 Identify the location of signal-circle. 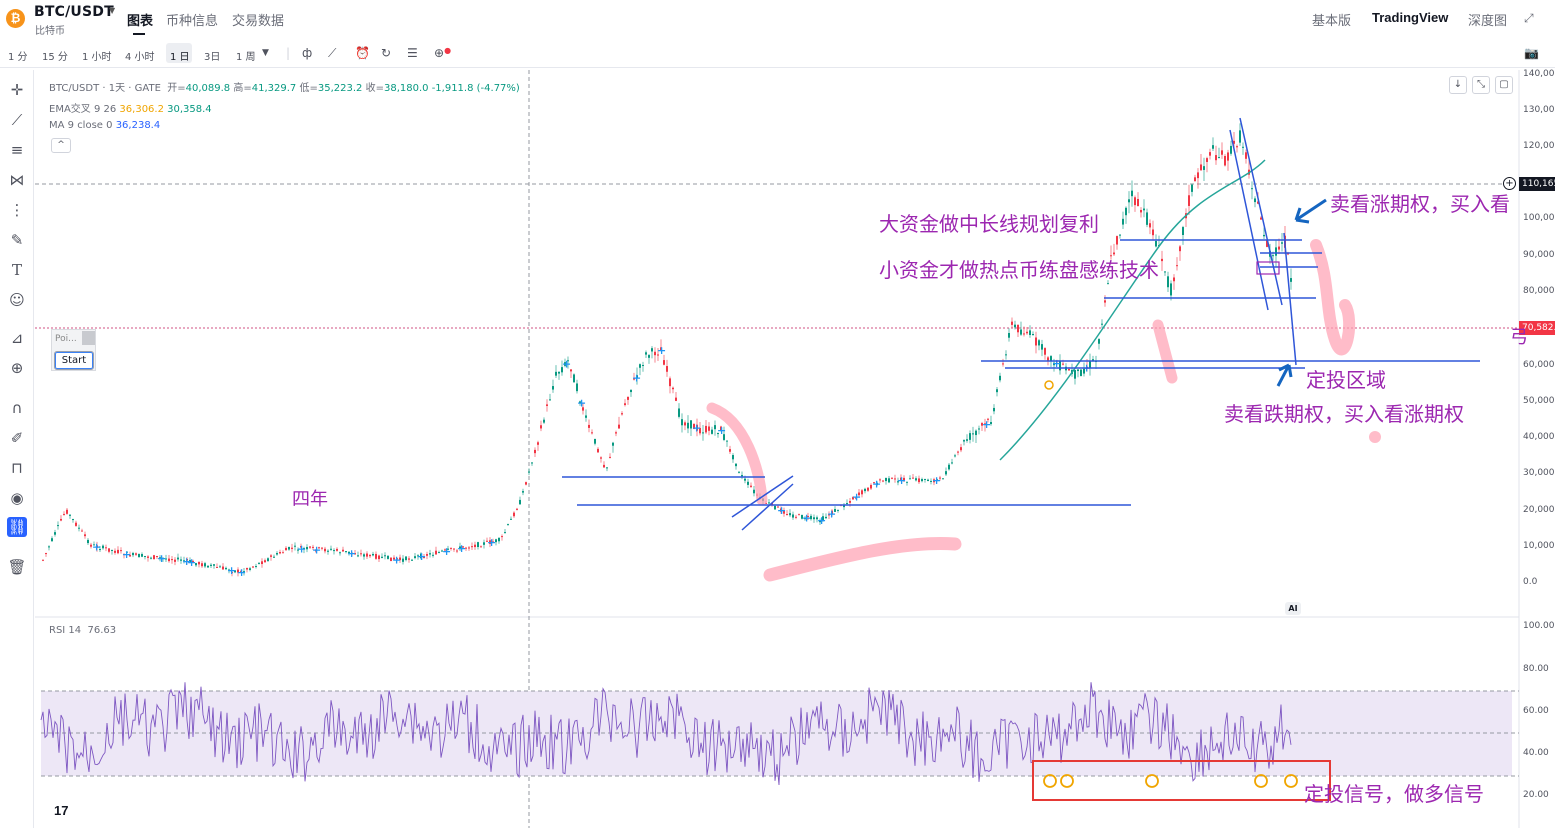
(1291, 781).